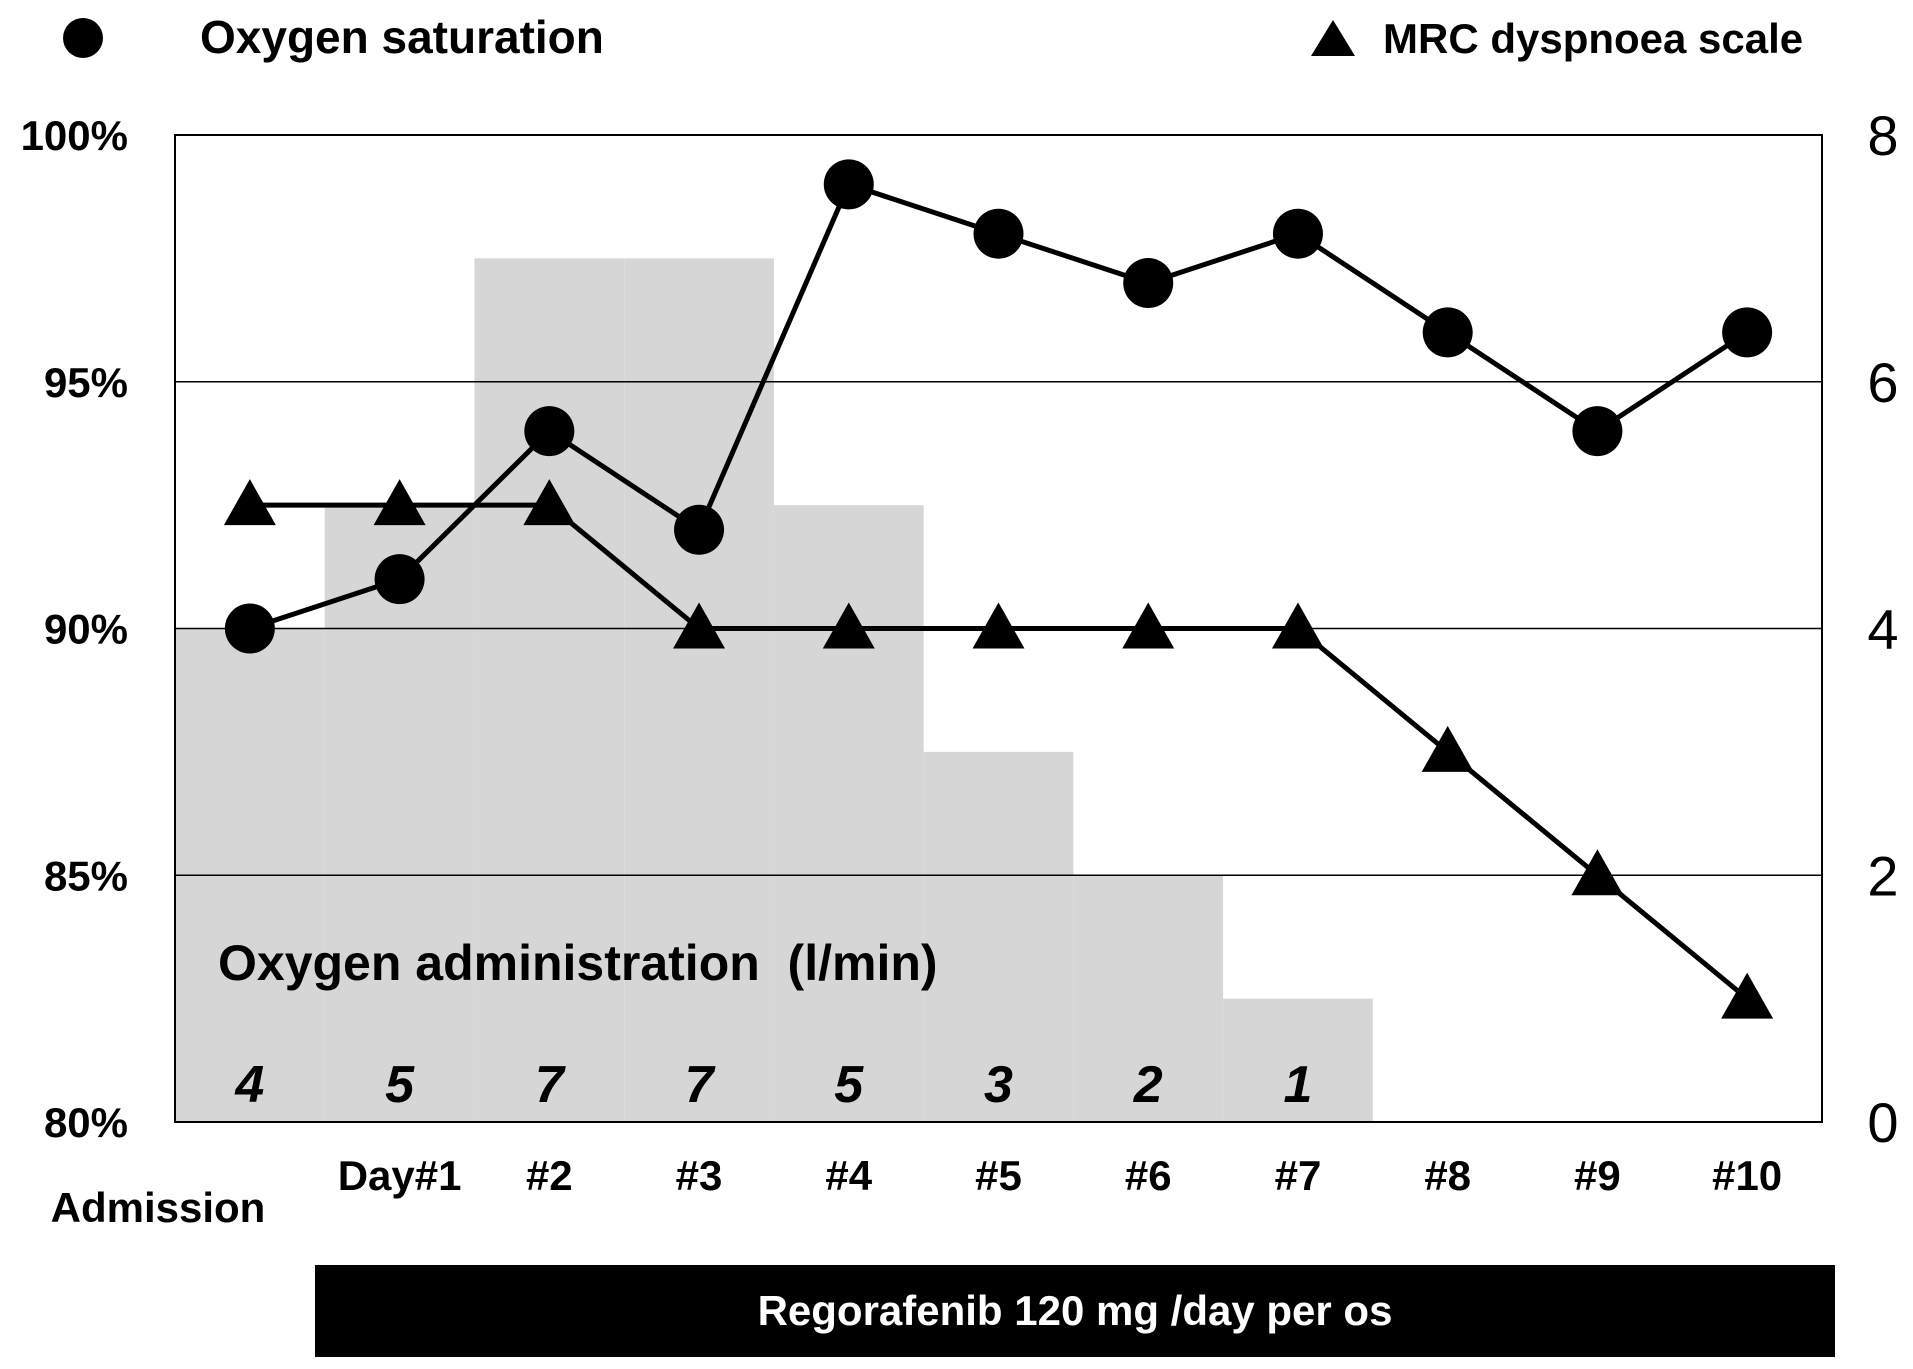 This screenshot has height=1369, width=1913. Describe the element at coordinates (400, 1175) in the screenshot. I see `x-axis-label: Day#1` at that location.